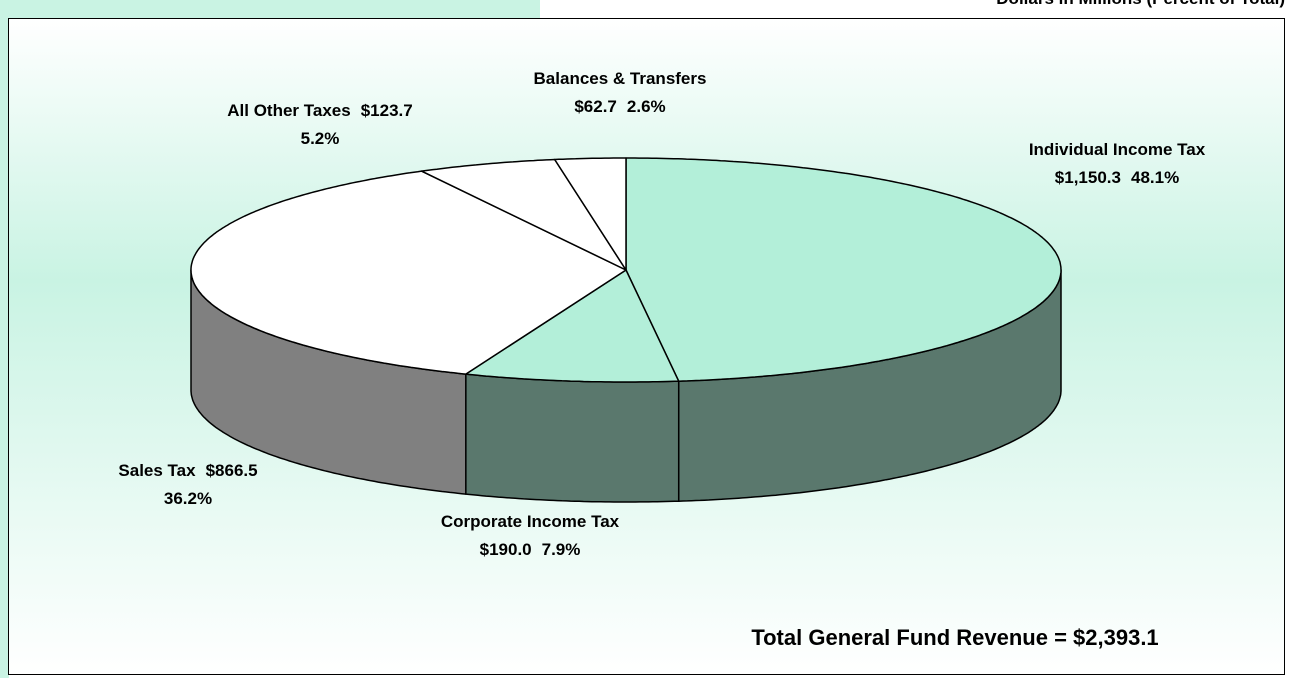  Describe the element at coordinates (572, 438) in the screenshot. I see `slice-side` at that location.